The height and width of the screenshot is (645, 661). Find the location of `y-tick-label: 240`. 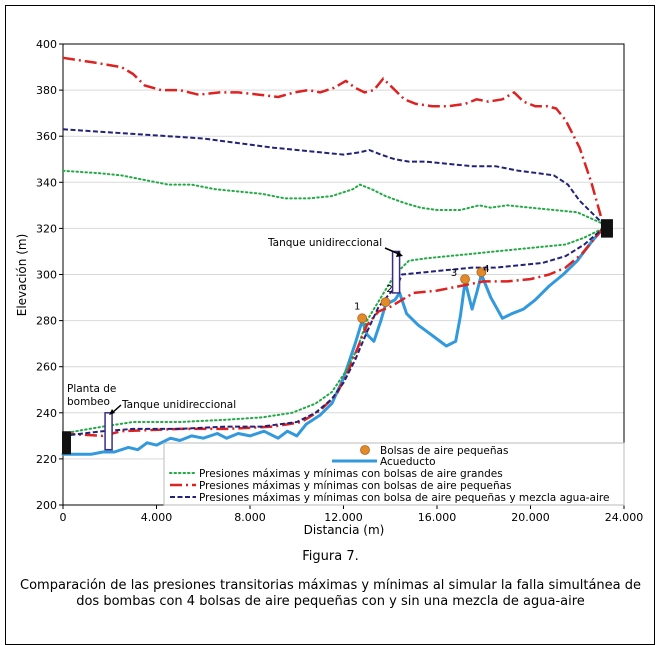

y-tick-label: 240 is located at coordinates (46, 413).